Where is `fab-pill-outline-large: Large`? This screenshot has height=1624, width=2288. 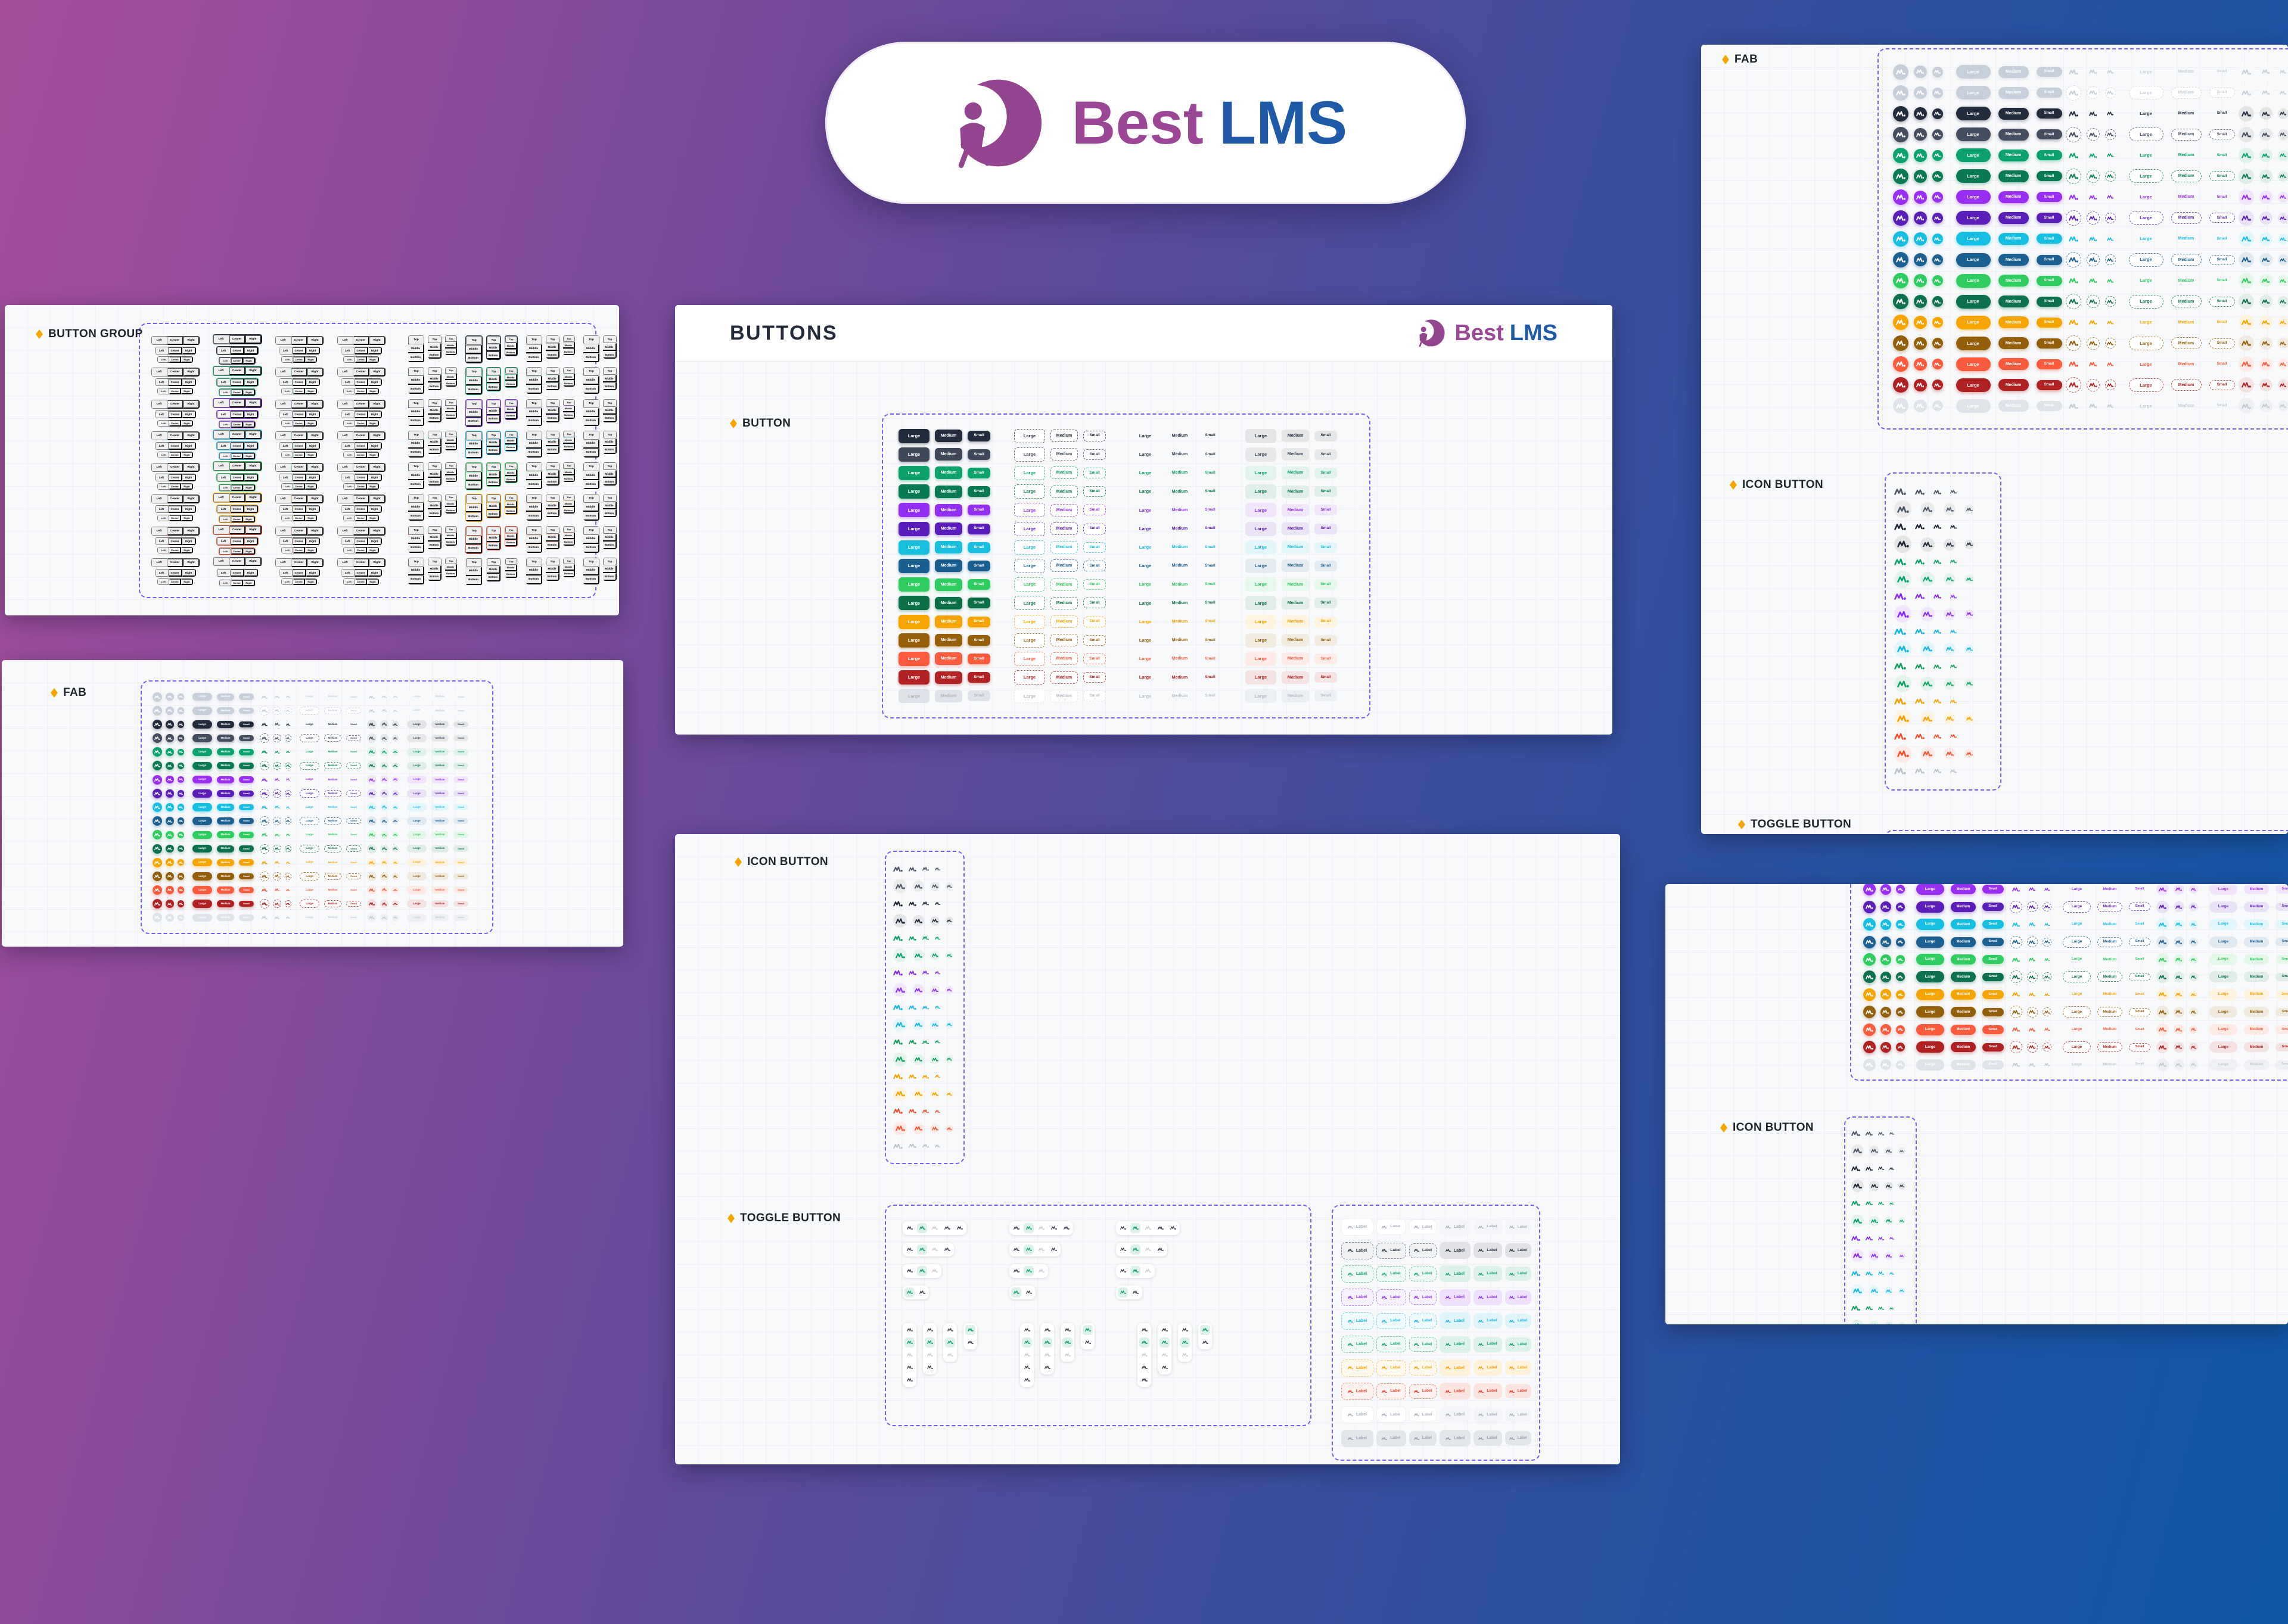 fab-pill-outline-large: Large is located at coordinates (2077, 942).